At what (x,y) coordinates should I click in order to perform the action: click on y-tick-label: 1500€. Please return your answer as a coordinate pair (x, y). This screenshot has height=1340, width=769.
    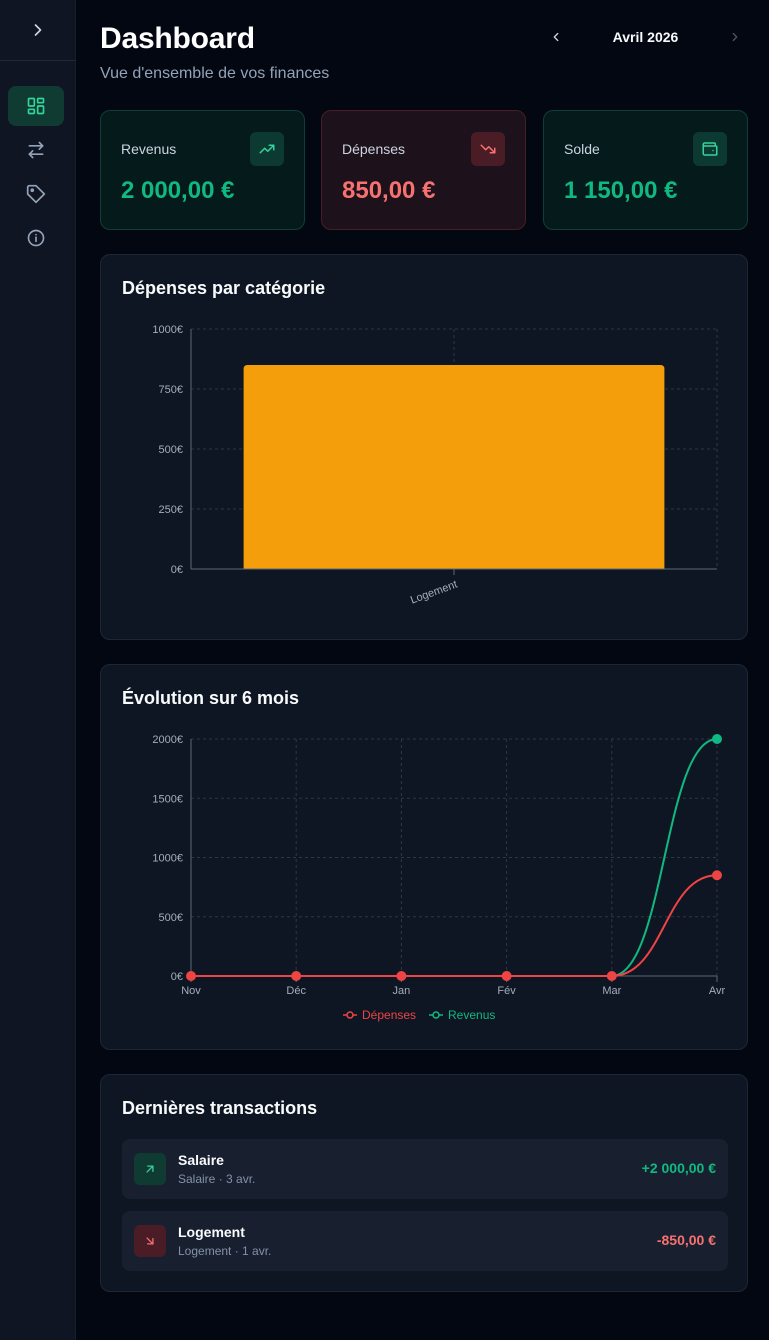
    Looking at the image, I should click on (167, 799).